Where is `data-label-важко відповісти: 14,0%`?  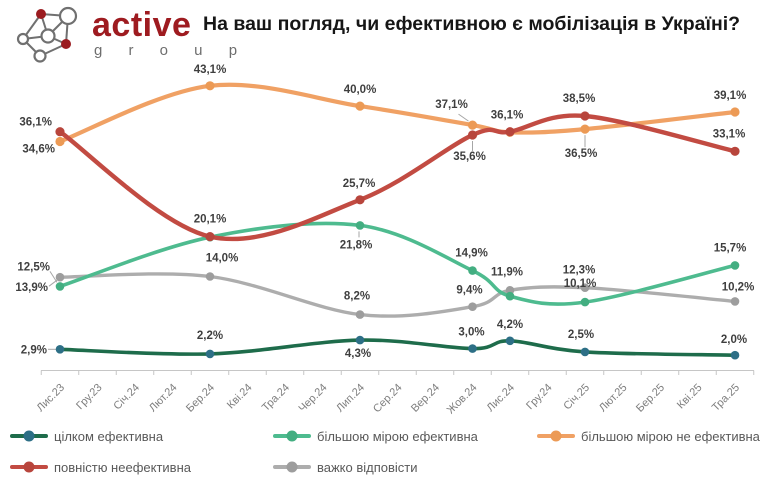
data-label-важко відповісти: 14,0% is located at coordinates (222, 259).